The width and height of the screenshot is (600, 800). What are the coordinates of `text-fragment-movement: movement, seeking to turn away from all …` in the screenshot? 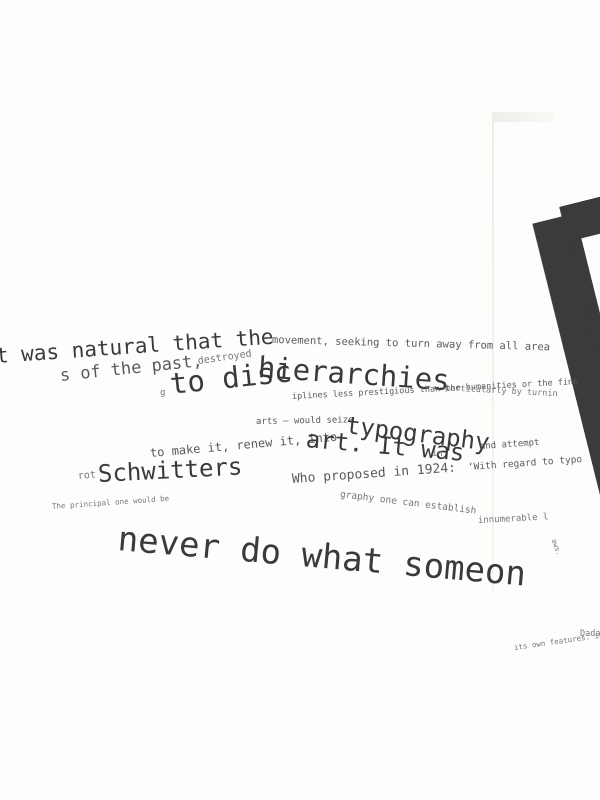 It's located at (411, 344).